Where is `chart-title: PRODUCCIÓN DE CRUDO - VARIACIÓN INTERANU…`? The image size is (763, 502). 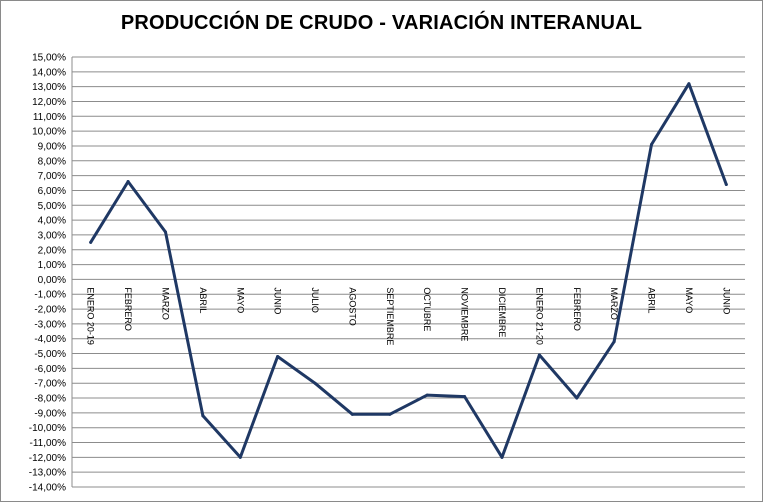
chart-title: PRODUCCIÓN DE CRUDO - VARIACIÓN INTERANU… is located at coordinates (381, 23).